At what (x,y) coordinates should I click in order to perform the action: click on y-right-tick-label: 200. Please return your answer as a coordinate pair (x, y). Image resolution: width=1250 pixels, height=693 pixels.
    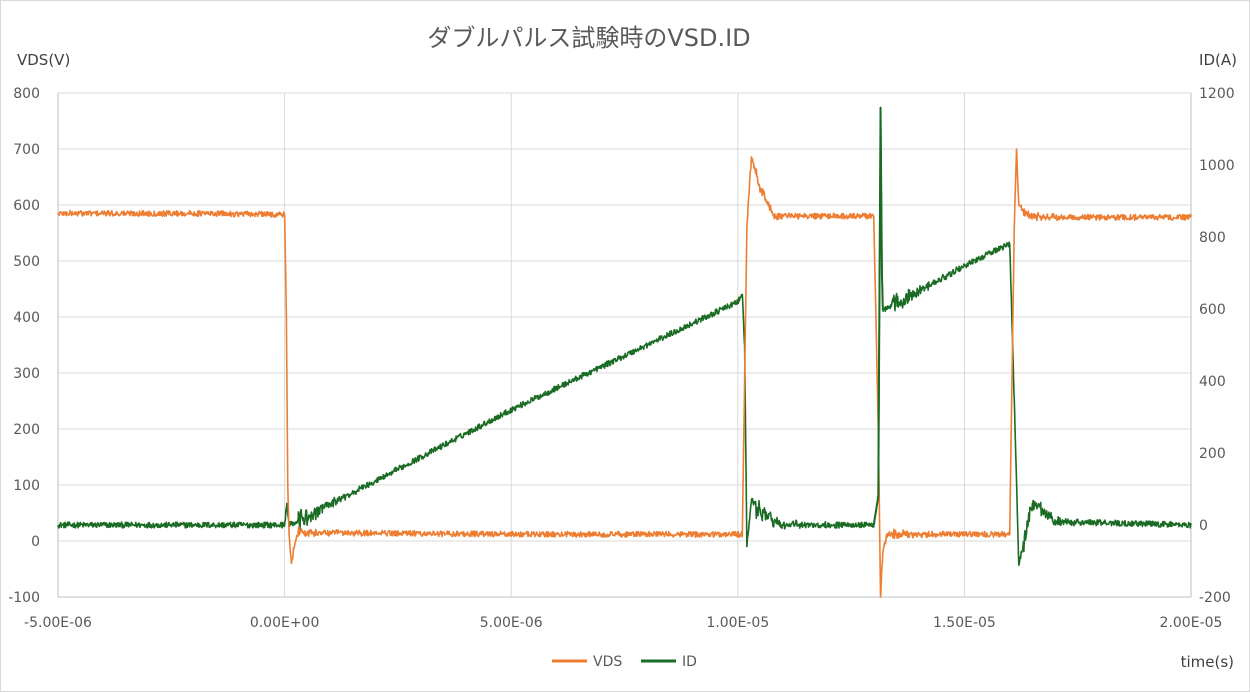
    Looking at the image, I should click on (1212, 454).